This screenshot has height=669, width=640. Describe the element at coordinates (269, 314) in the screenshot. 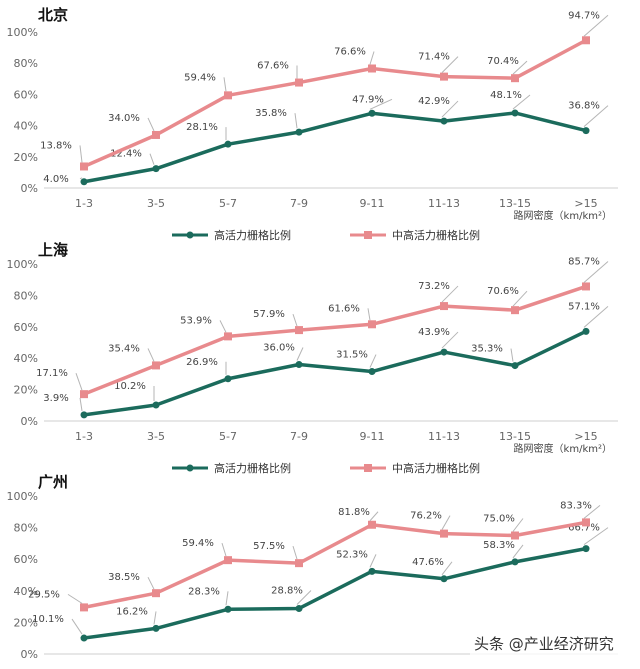

I see `data-label: 57.9%` at that location.